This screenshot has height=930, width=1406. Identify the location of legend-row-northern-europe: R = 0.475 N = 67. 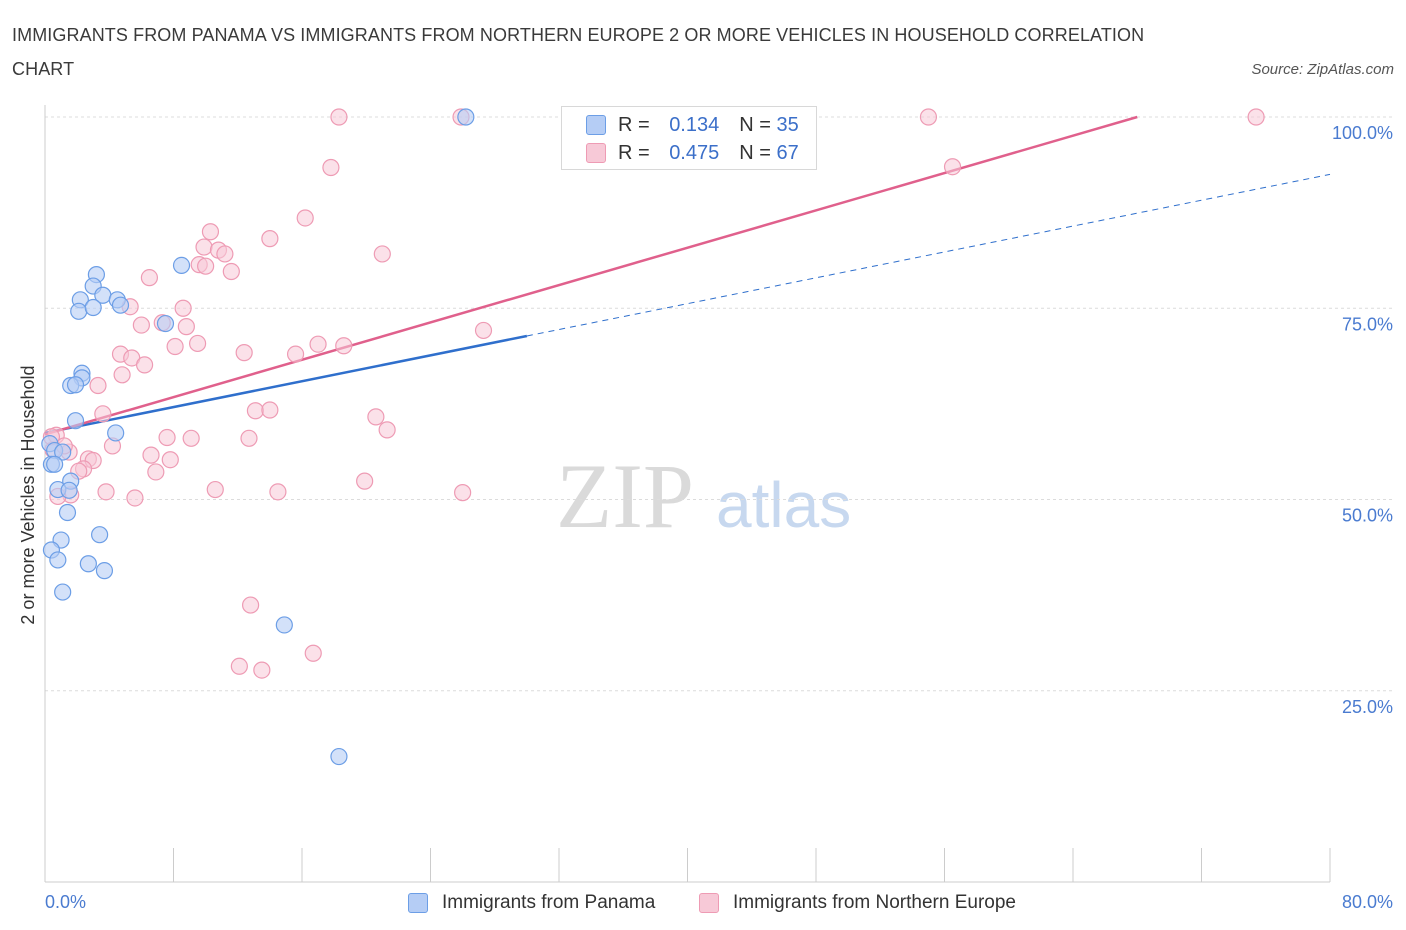
(692, 153).